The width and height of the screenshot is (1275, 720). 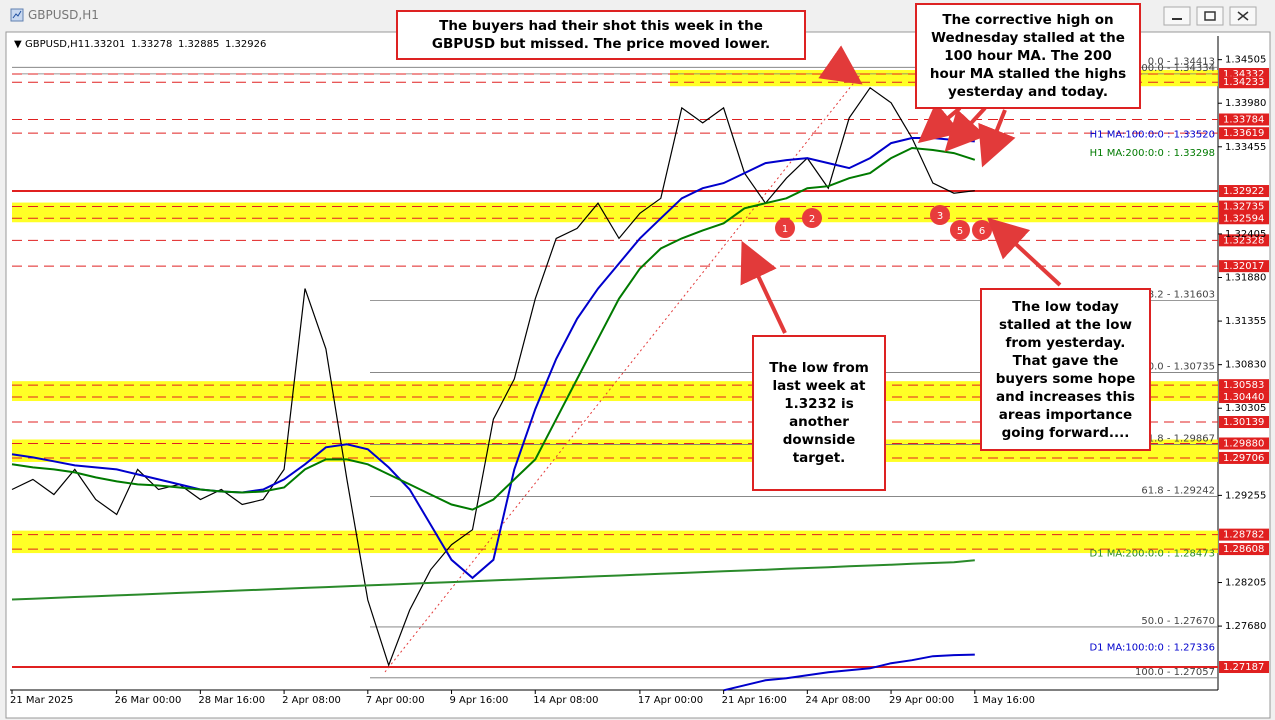 I want to click on fib-level-label: 100.0 - 1.34334, so click(x=1175, y=68).